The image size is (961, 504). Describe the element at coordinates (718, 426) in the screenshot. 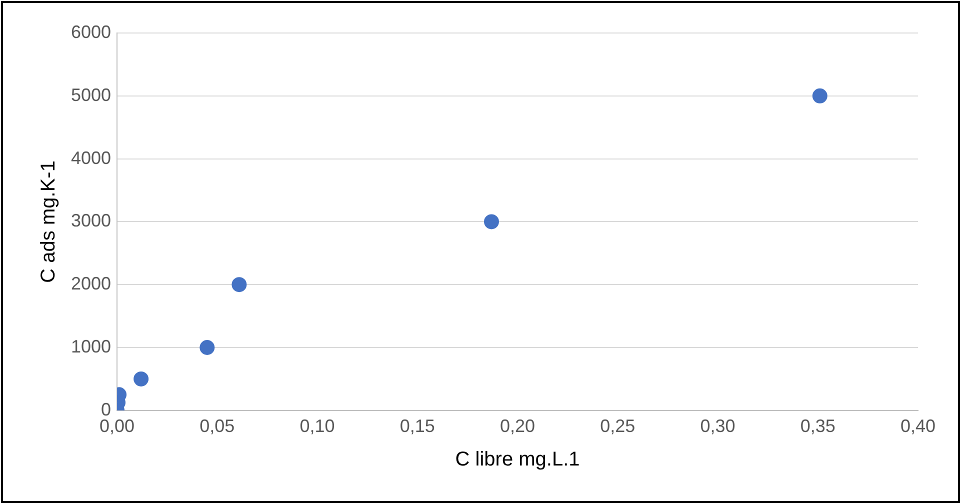

I see `x-tick-label: 0,30` at that location.